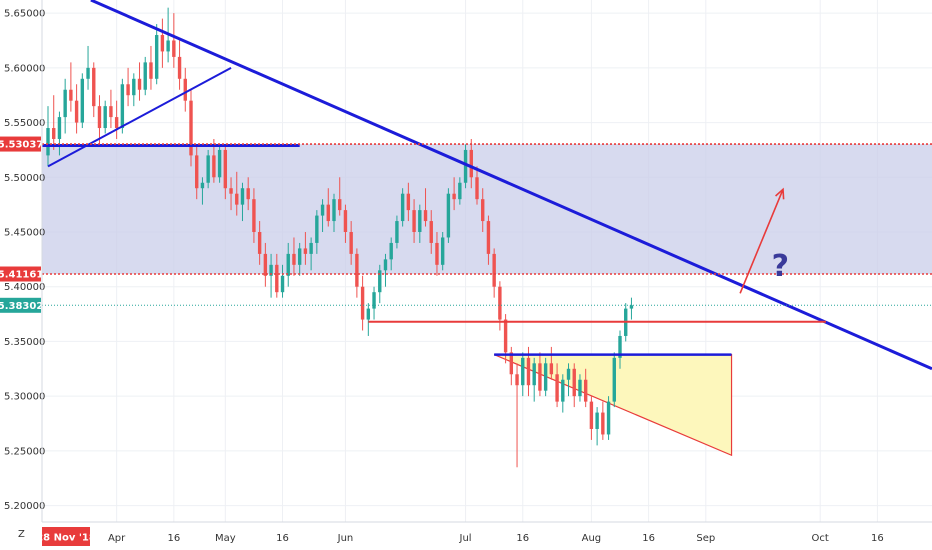  Describe the element at coordinates (820, 538) in the screenshot. I see `x-tick-label: Oct` at that location.